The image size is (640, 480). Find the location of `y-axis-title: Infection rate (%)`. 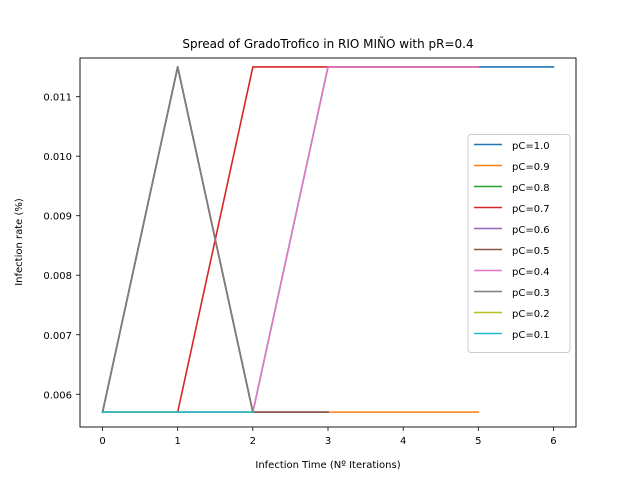

y-axis-title: Infection rate (%) is located at coordinates (19, 242).